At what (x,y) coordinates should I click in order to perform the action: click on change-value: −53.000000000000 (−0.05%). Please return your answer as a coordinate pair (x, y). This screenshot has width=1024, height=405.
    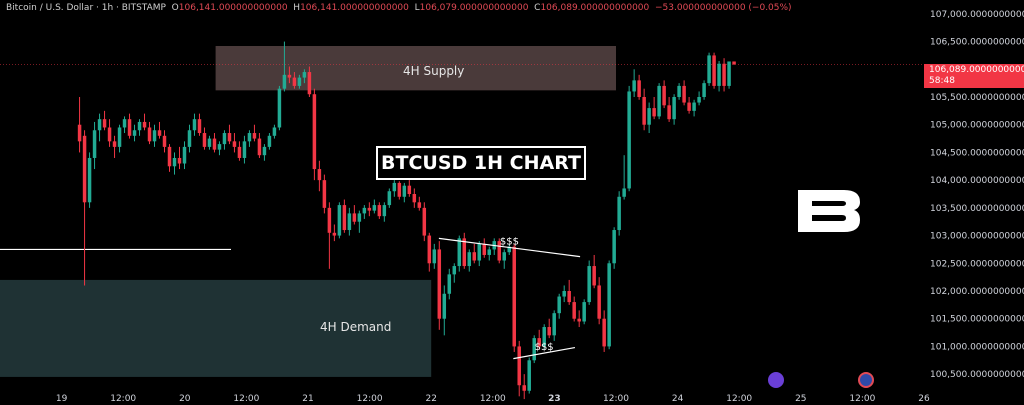
    Looking at the image, I should click on (723, 8).